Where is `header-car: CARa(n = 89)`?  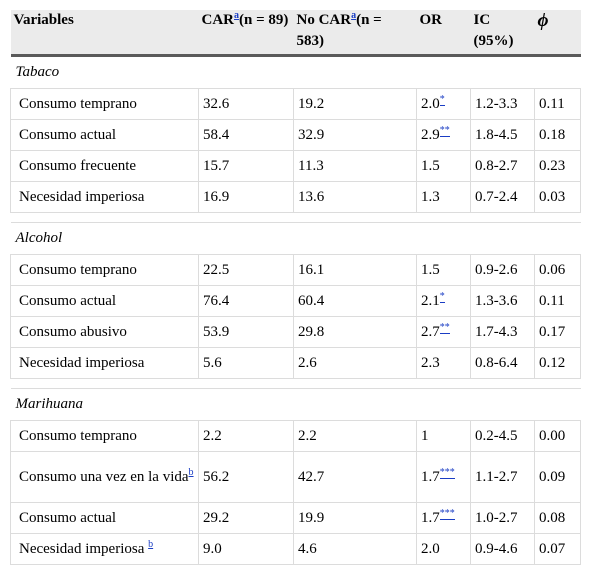
header-car: CARa(n = 89) is located at coordinates (246, 33).